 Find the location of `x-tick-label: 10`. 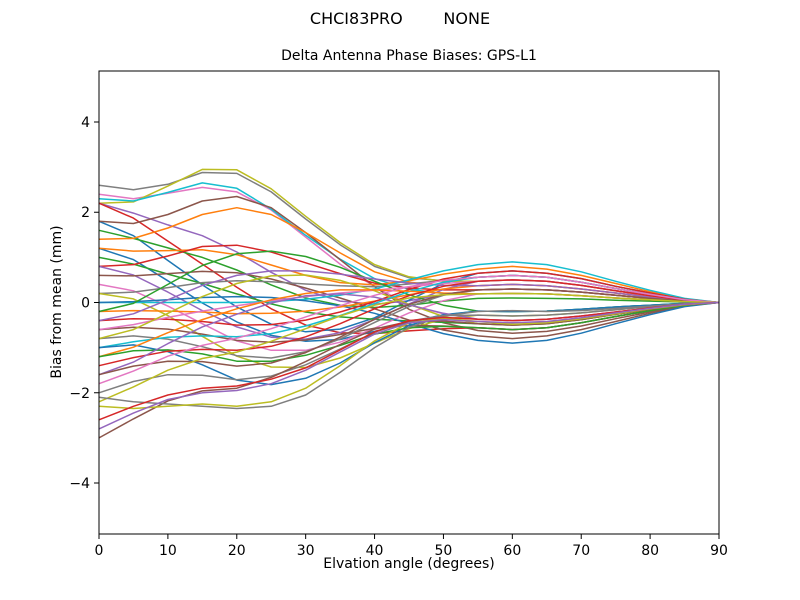

x-tick-label: 10 is located at coordinates (168, 551).